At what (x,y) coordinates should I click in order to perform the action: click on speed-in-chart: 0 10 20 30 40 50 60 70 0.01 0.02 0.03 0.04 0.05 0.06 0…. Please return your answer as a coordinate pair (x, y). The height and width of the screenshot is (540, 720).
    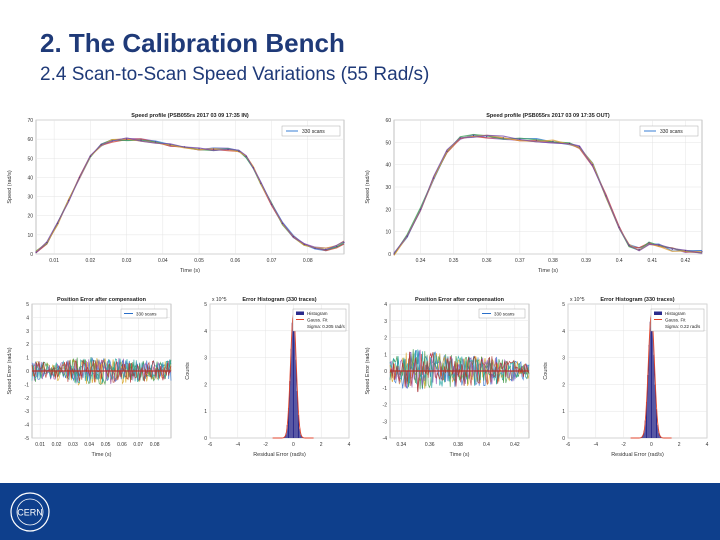
    Looking at the image, I should click on (176, 193).